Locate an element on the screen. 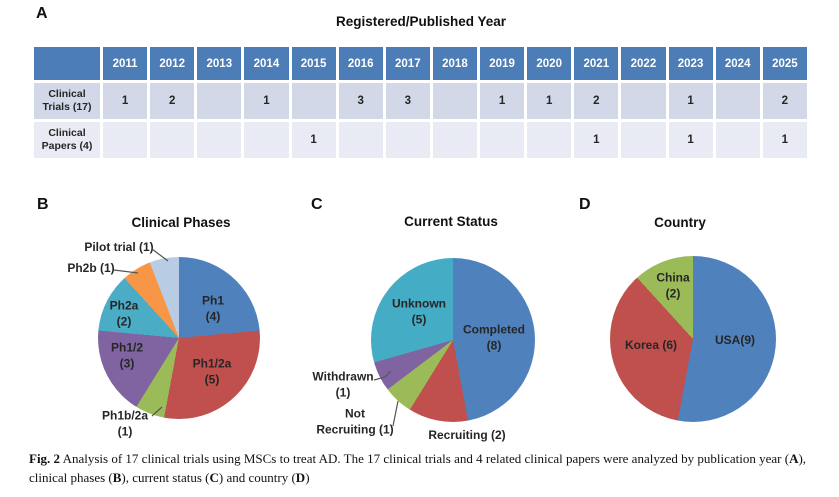  panel-b-letter: B is located at coordinates (43, 204).